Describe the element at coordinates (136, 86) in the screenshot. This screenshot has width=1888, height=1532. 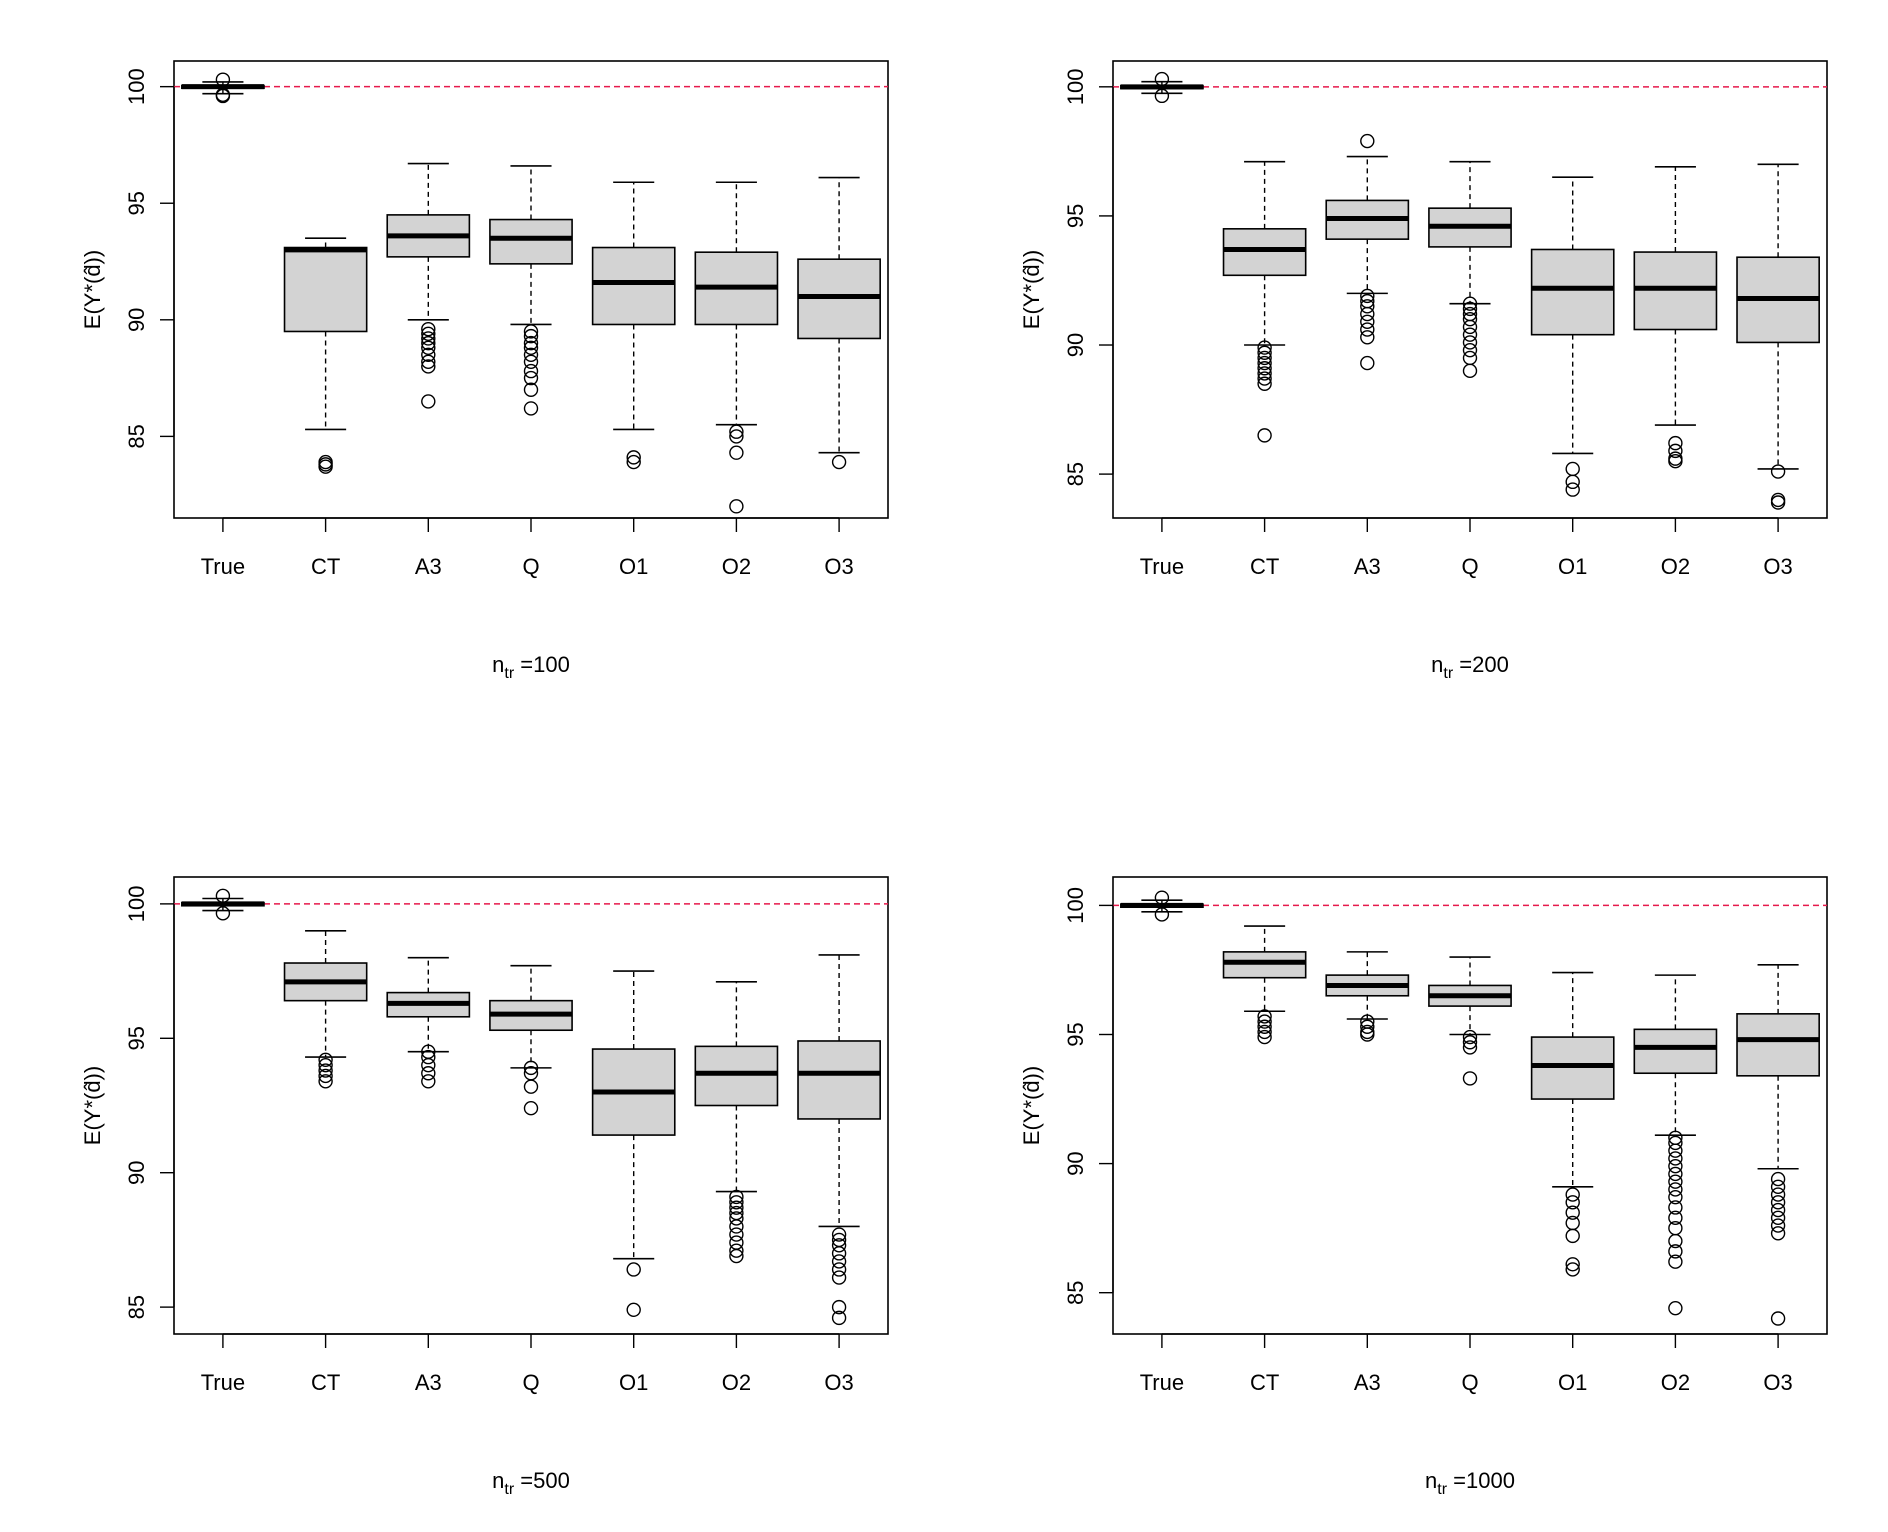
I see `y-tick-label: 100` at that location.